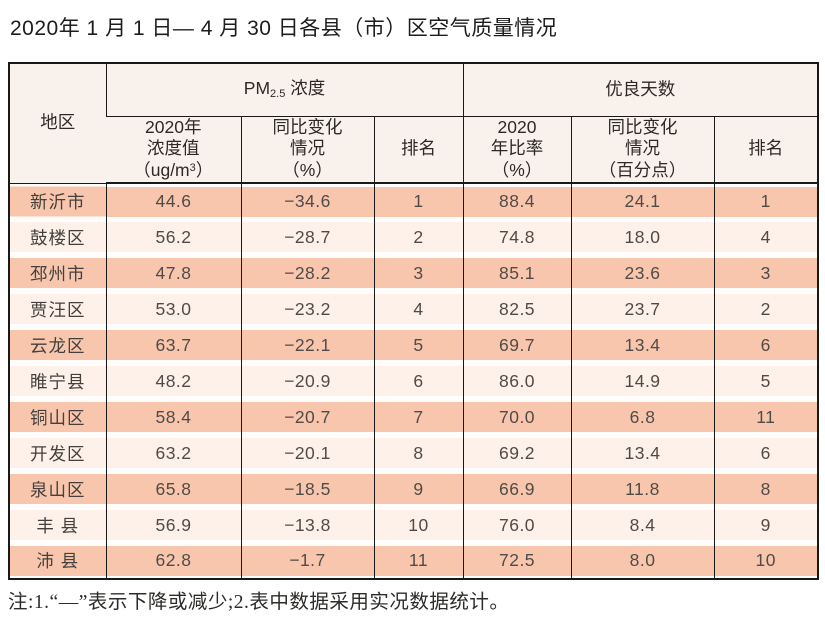 Image resolution: width=825 pixels, height=620 pixels. Describe the element at coordinates (307, 150) in the screenshot. I see `column-header-pm-change: 同比变化 情况 （%）` at that location.